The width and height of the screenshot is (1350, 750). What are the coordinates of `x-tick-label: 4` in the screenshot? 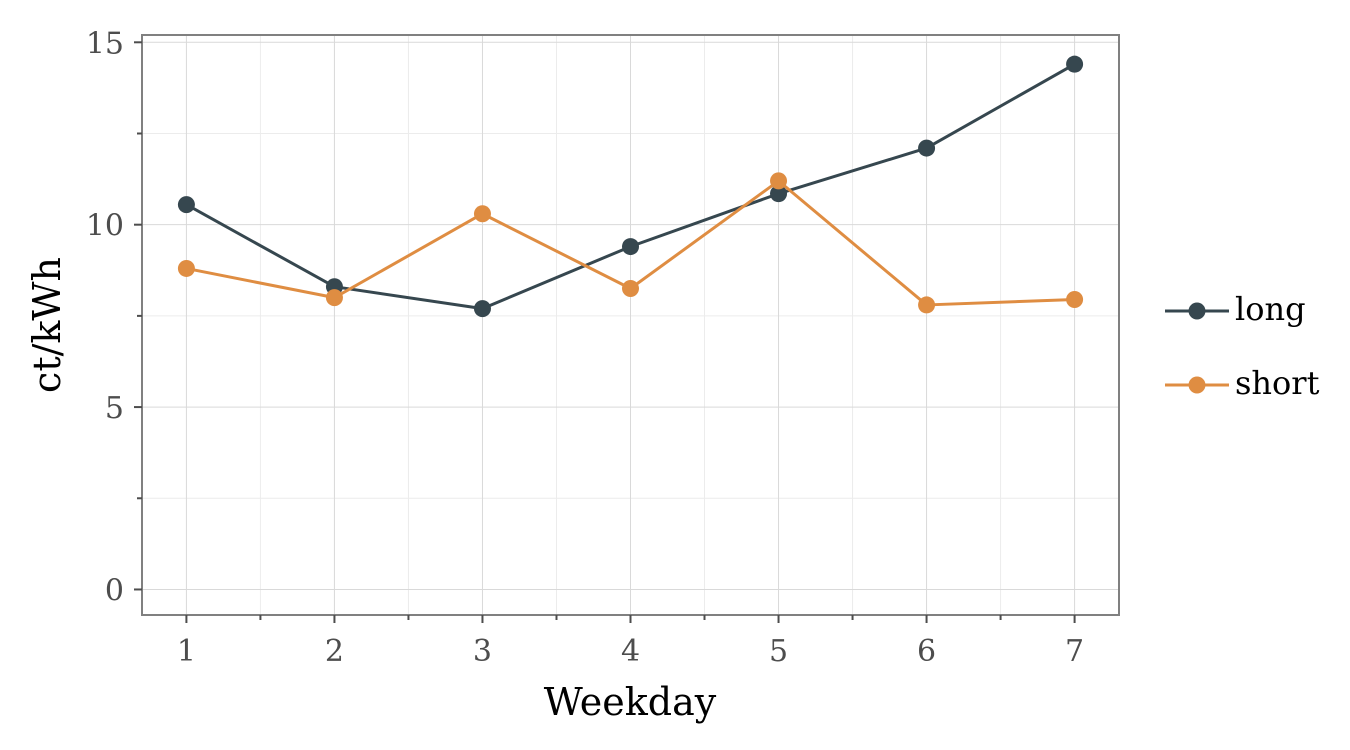 It's located at (630, 651).